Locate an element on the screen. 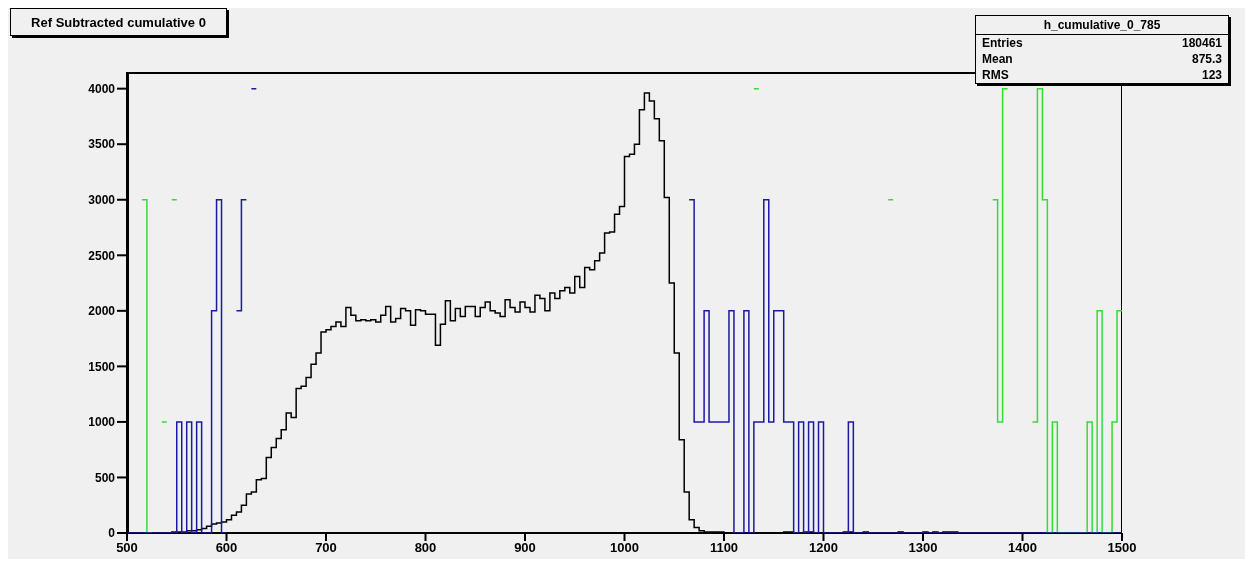 The height and width of the screenshot is (567, 1253). x-tick-label: 500 is located at coordinates (127, 548).